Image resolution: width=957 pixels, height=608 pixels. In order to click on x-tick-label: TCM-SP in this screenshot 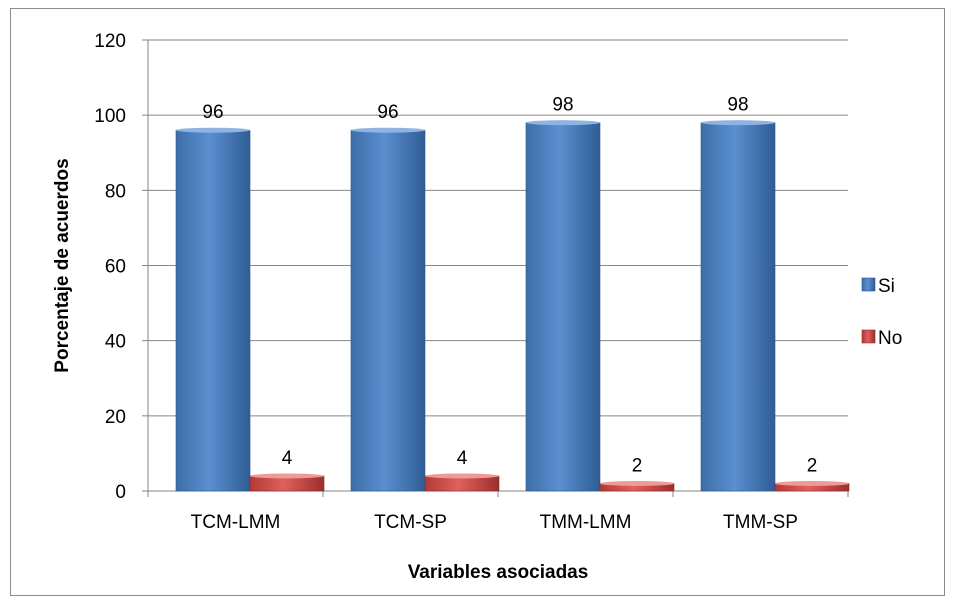, I will do `click(410, 522)`.